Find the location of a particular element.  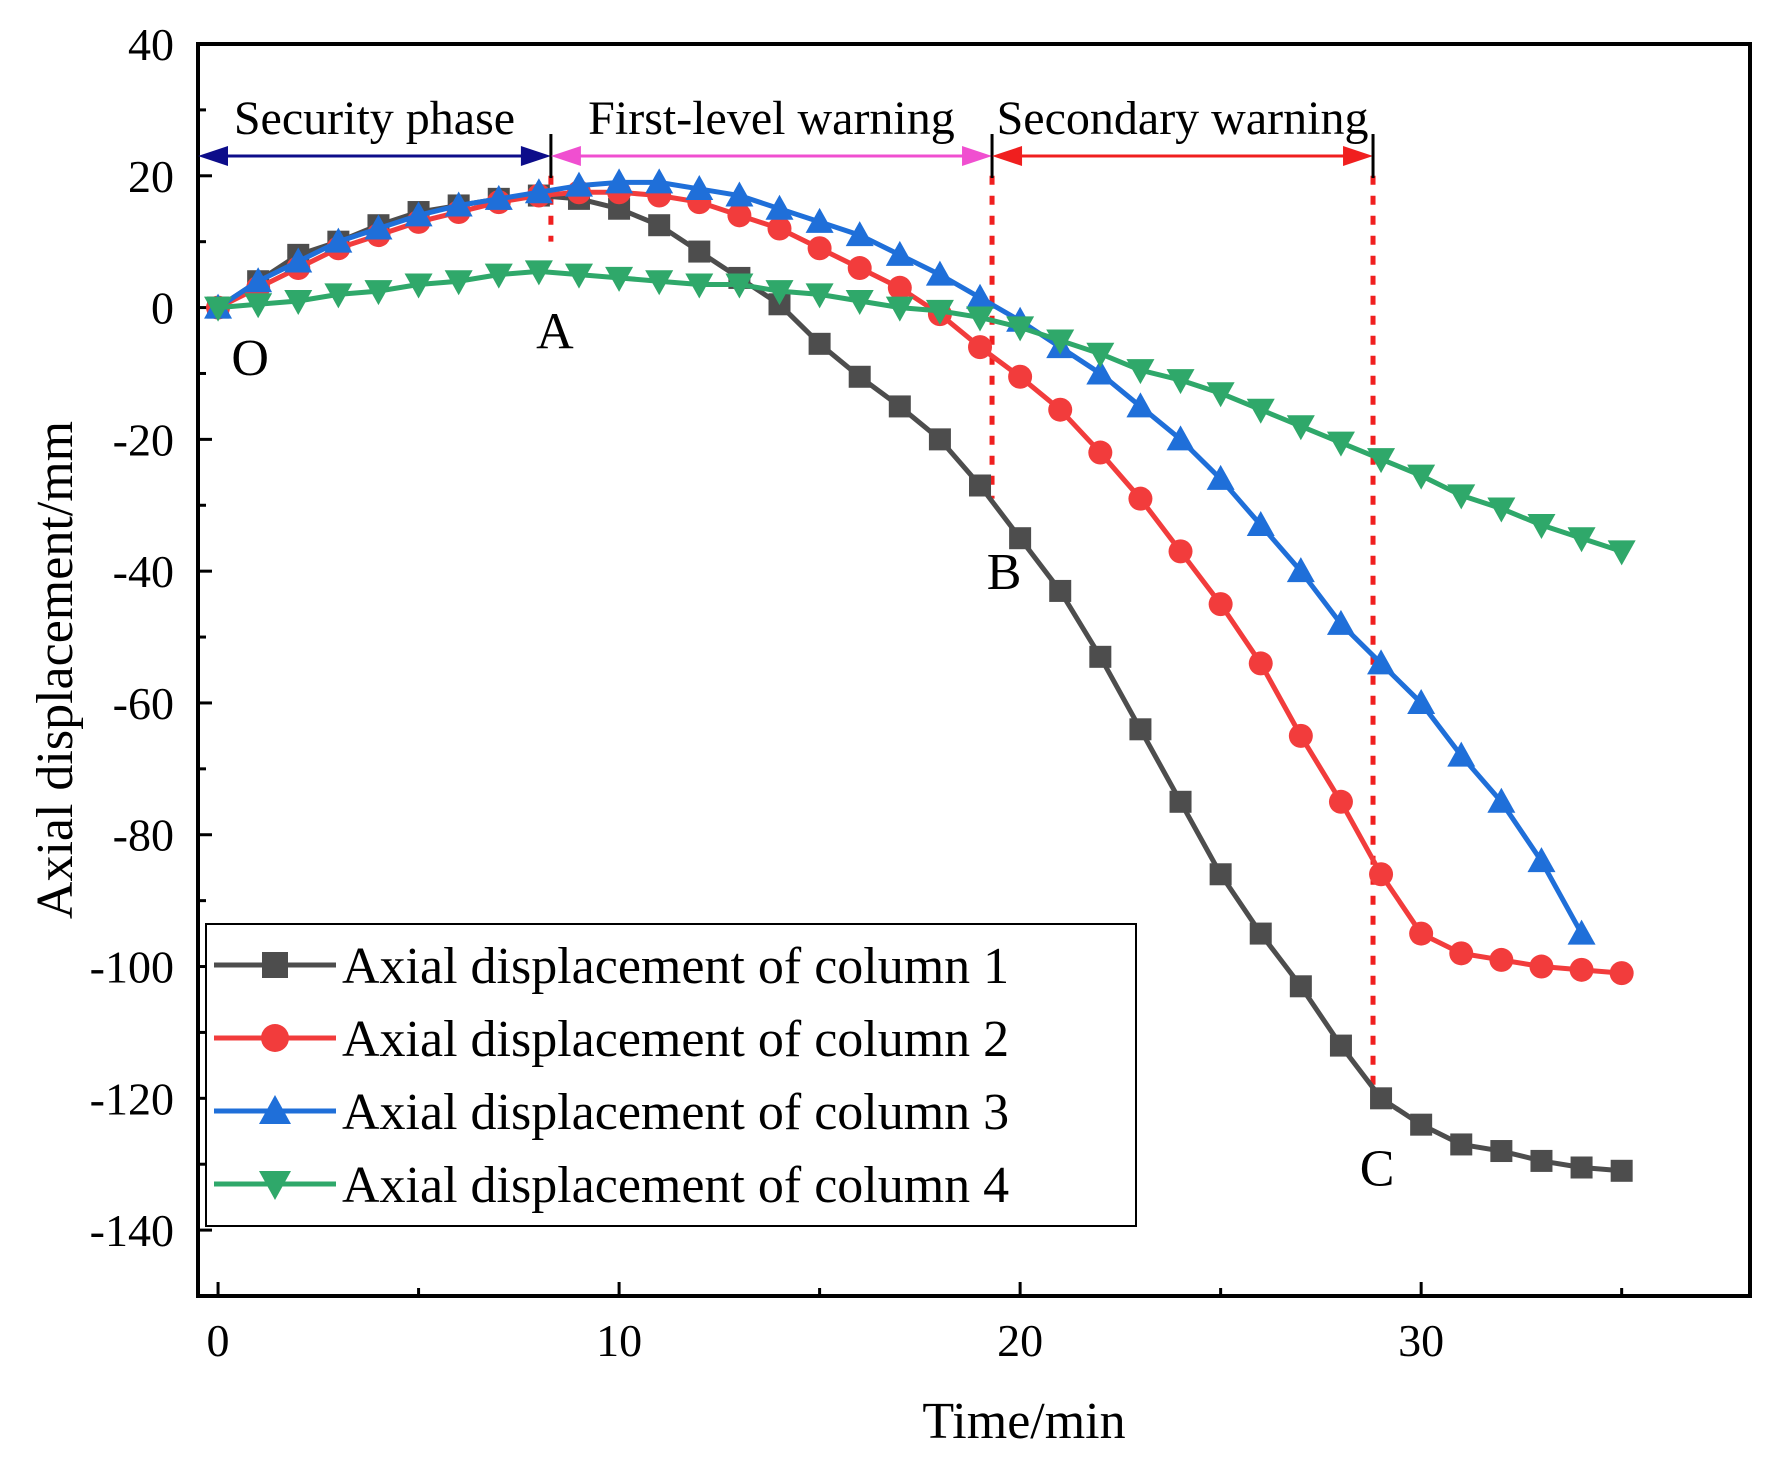

phase-arrow-head-right is located at coordinates (535, 156).